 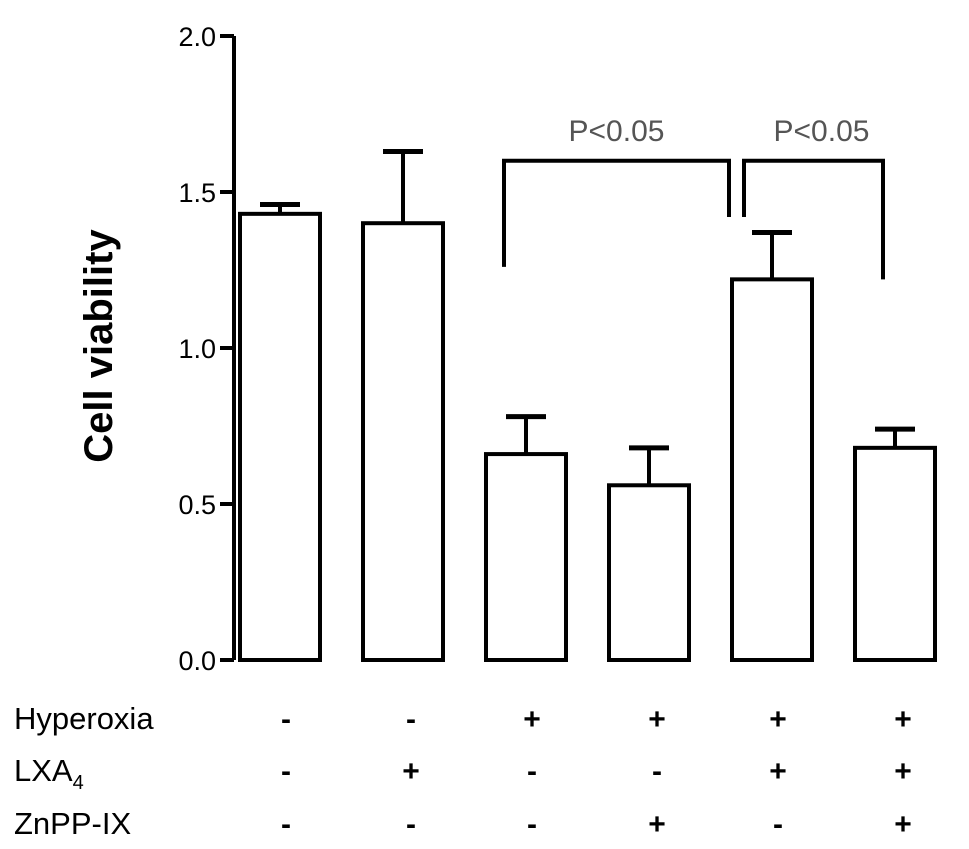 I want to click on y-tick-label: 2.0, so click(x=197, y=37).